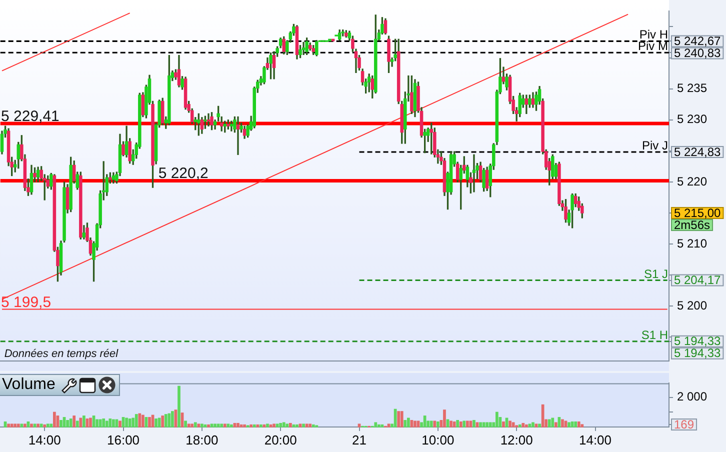 This screenshot has width=726, height=452. What do you see at coordinates (692, 88) in the screenshot?
I see `y-tick-label: 5 235` at bounding box center [692, 88].